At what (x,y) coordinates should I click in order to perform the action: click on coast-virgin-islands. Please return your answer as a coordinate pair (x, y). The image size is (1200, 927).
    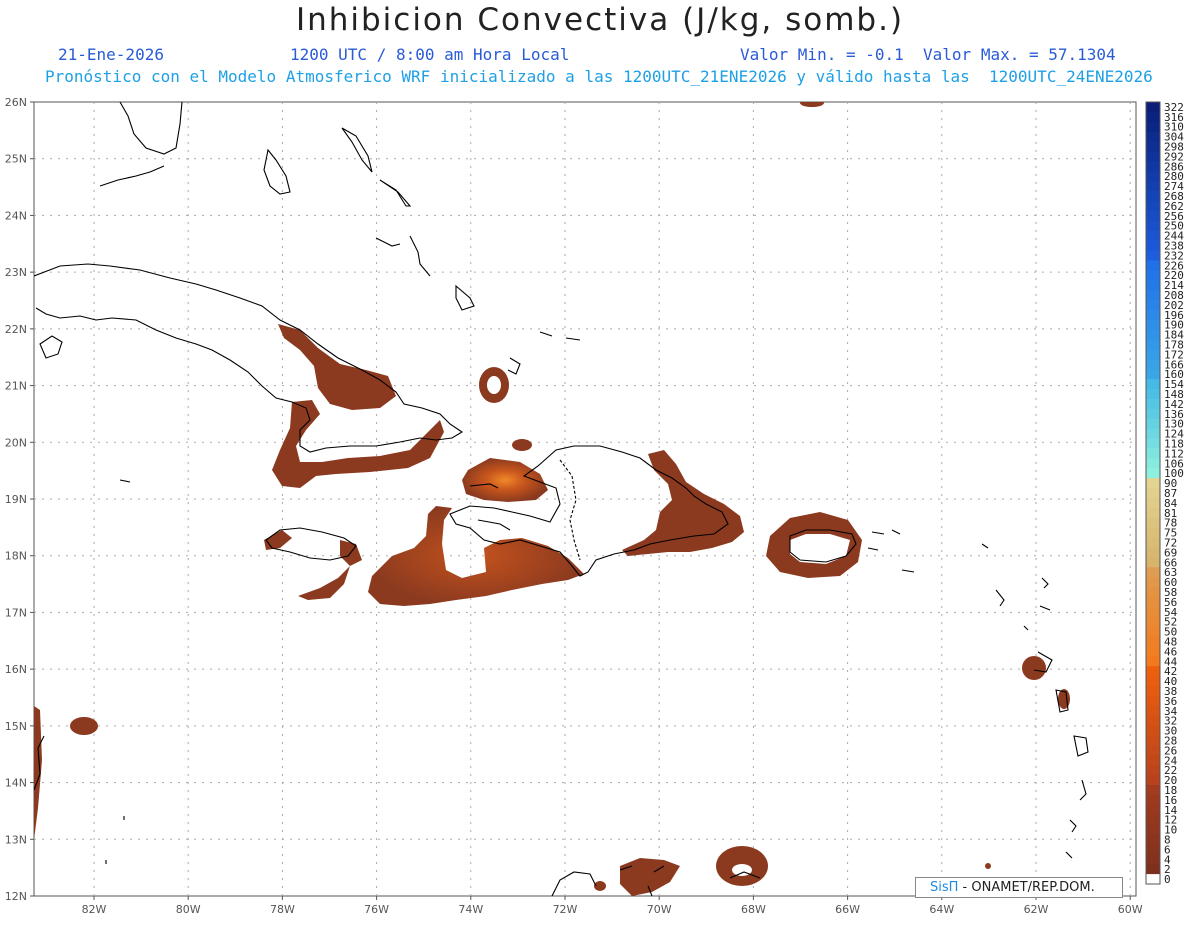
    Looking at the image, I should click on (891, 551).